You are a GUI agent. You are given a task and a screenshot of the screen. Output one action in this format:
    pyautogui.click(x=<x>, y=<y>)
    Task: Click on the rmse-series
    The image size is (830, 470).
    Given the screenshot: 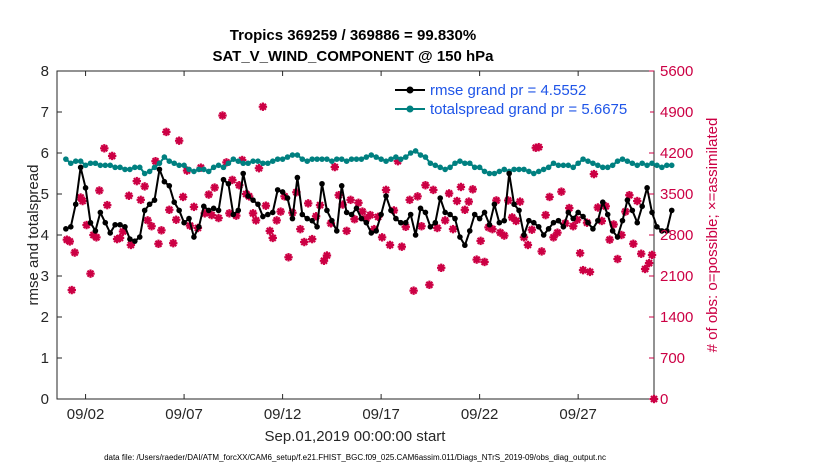 What is the action you would take?
    pyautogui.click(x=369, y=206)
    